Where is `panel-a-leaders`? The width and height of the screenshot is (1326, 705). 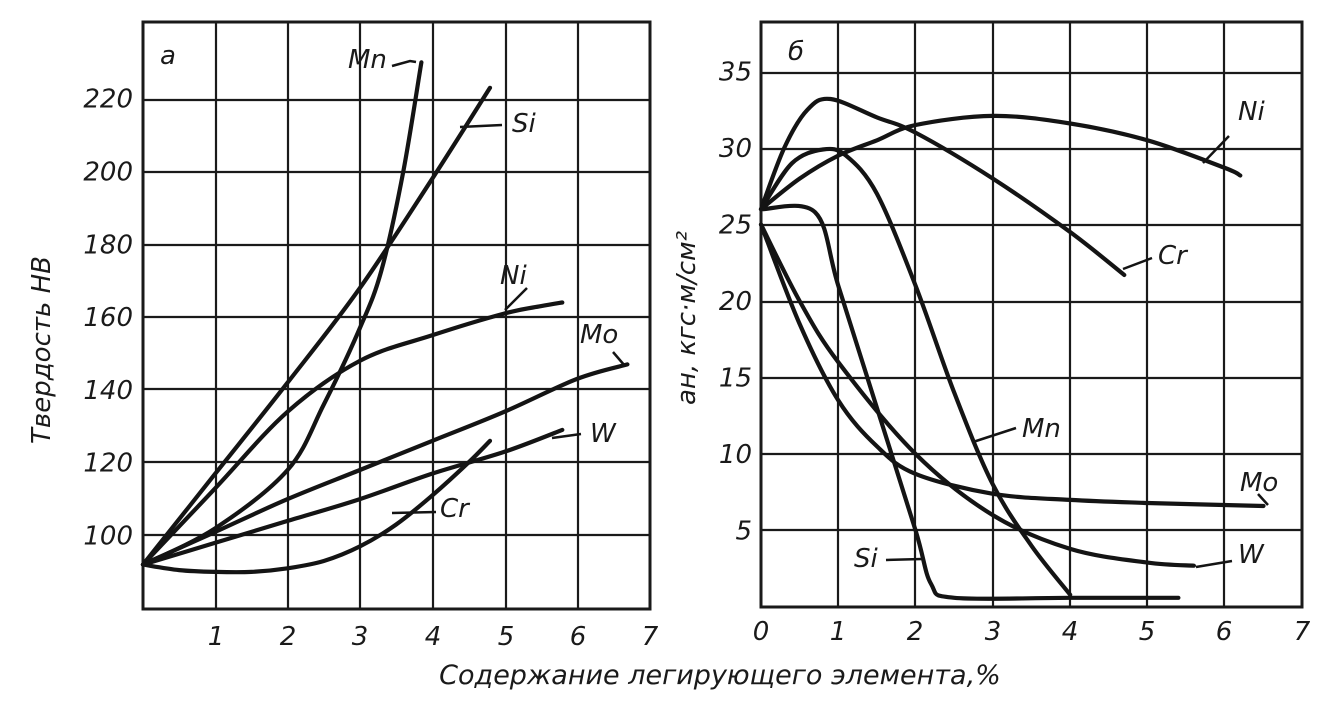 panel-a-leaders is located at coordinates (508, 287).